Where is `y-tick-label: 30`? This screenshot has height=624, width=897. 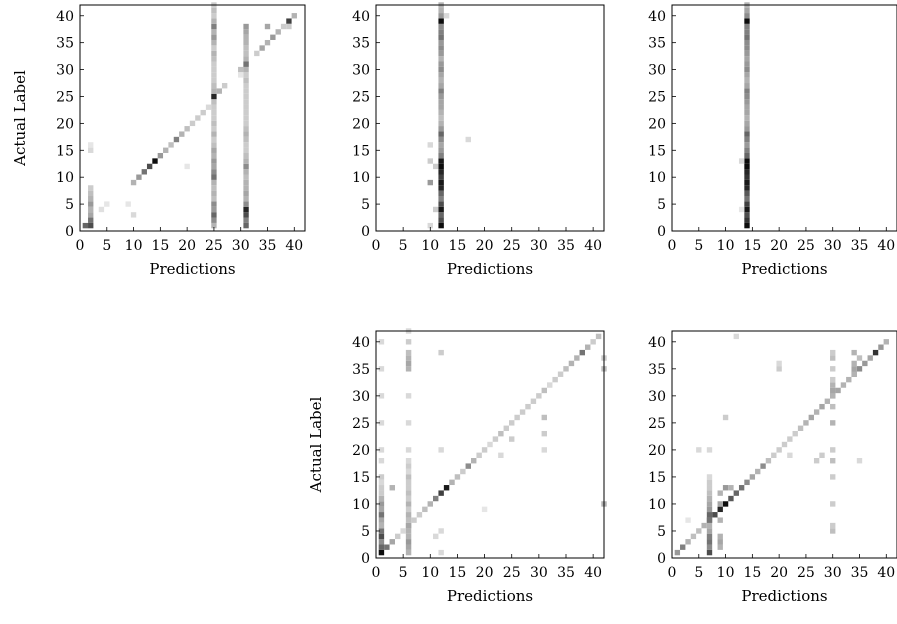
y-tick-label: 30 is located at coordinates (361, 397).